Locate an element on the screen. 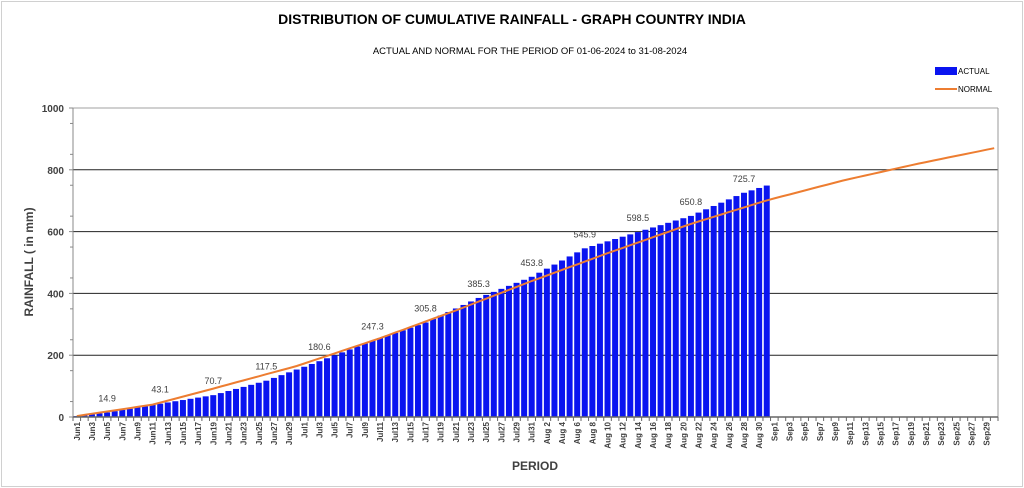 The width and height of the screenshot is (1024, 488). x-tick-label: Jun27 is located at coordinates (274, 433).